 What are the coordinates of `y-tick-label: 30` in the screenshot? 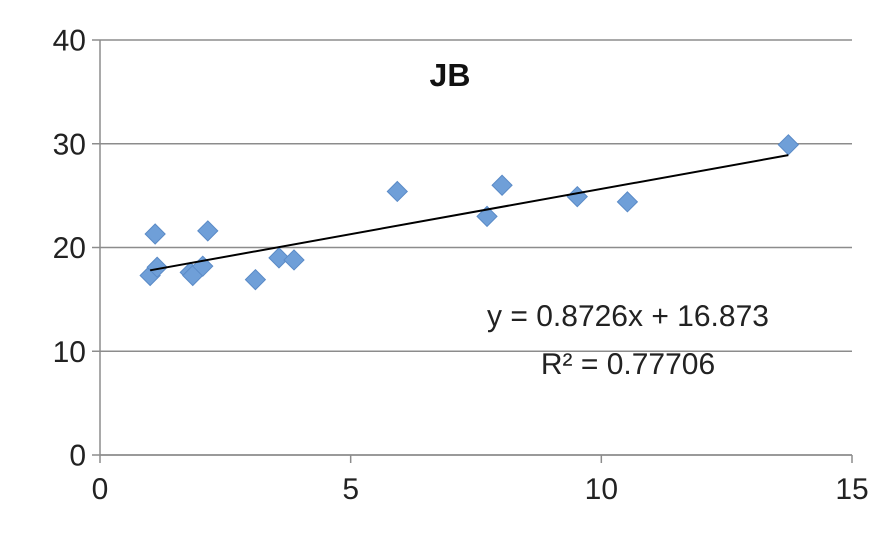 It's located at (69, 145).